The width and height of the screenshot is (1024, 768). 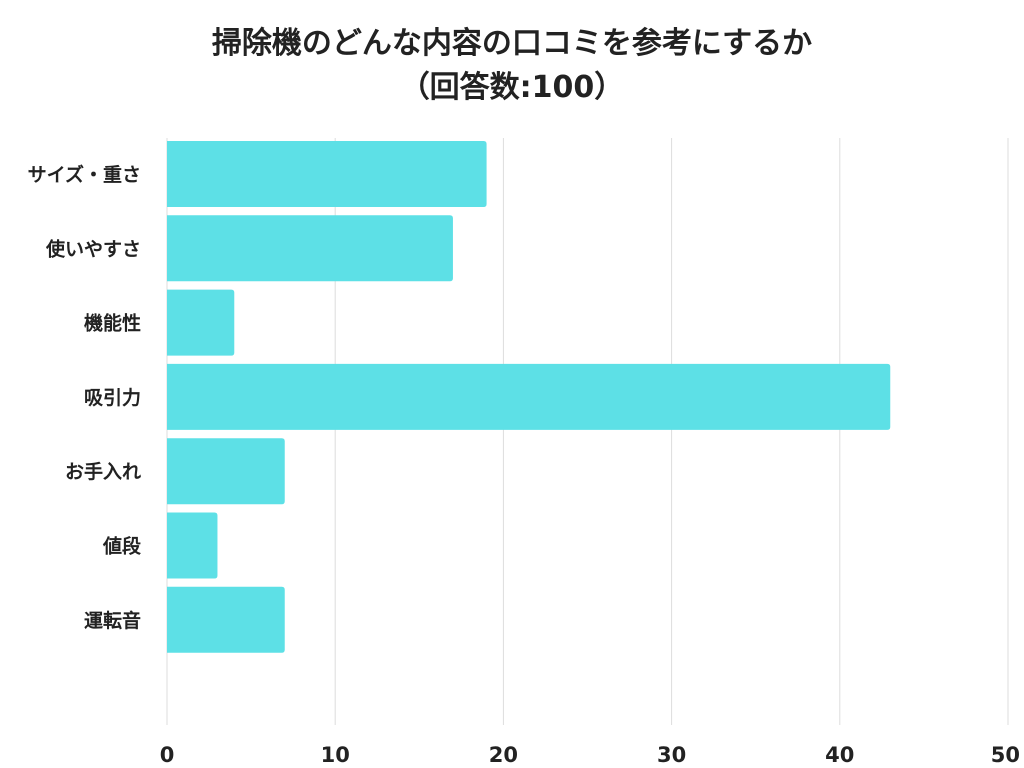 What do you see at coordinates (93, 249) in the screenshot?
I see `category-label: 使いやすさ` at bounding box center [93, 249].